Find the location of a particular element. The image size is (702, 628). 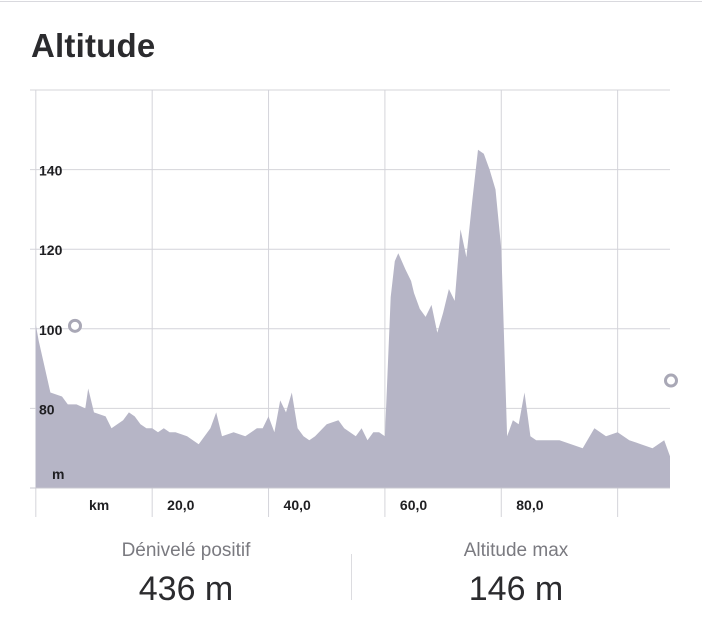

page-title: Altitude is located at coordinates (93, 45).